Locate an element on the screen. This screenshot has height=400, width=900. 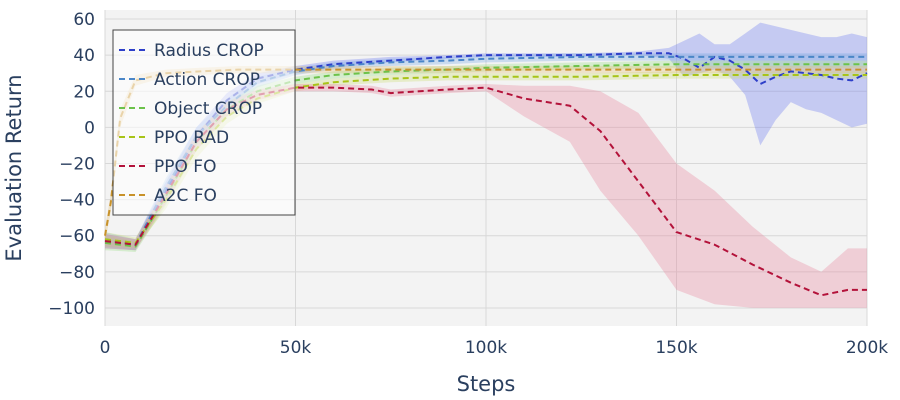
a2c-fo-legend-label: A2C FO is located at coordinates (185, 196).